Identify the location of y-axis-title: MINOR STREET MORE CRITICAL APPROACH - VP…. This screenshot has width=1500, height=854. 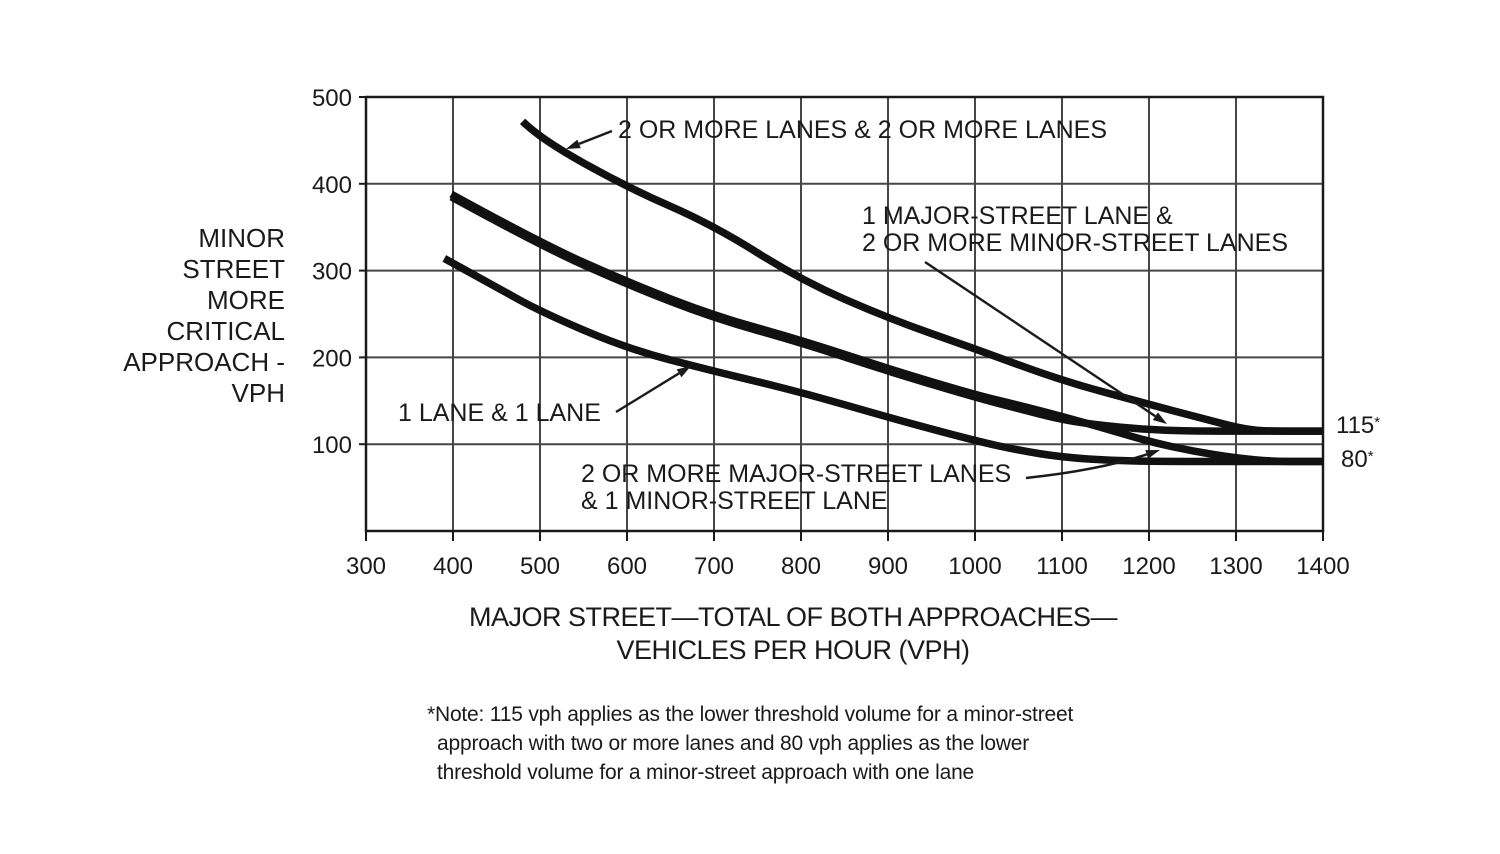
(187, 316).